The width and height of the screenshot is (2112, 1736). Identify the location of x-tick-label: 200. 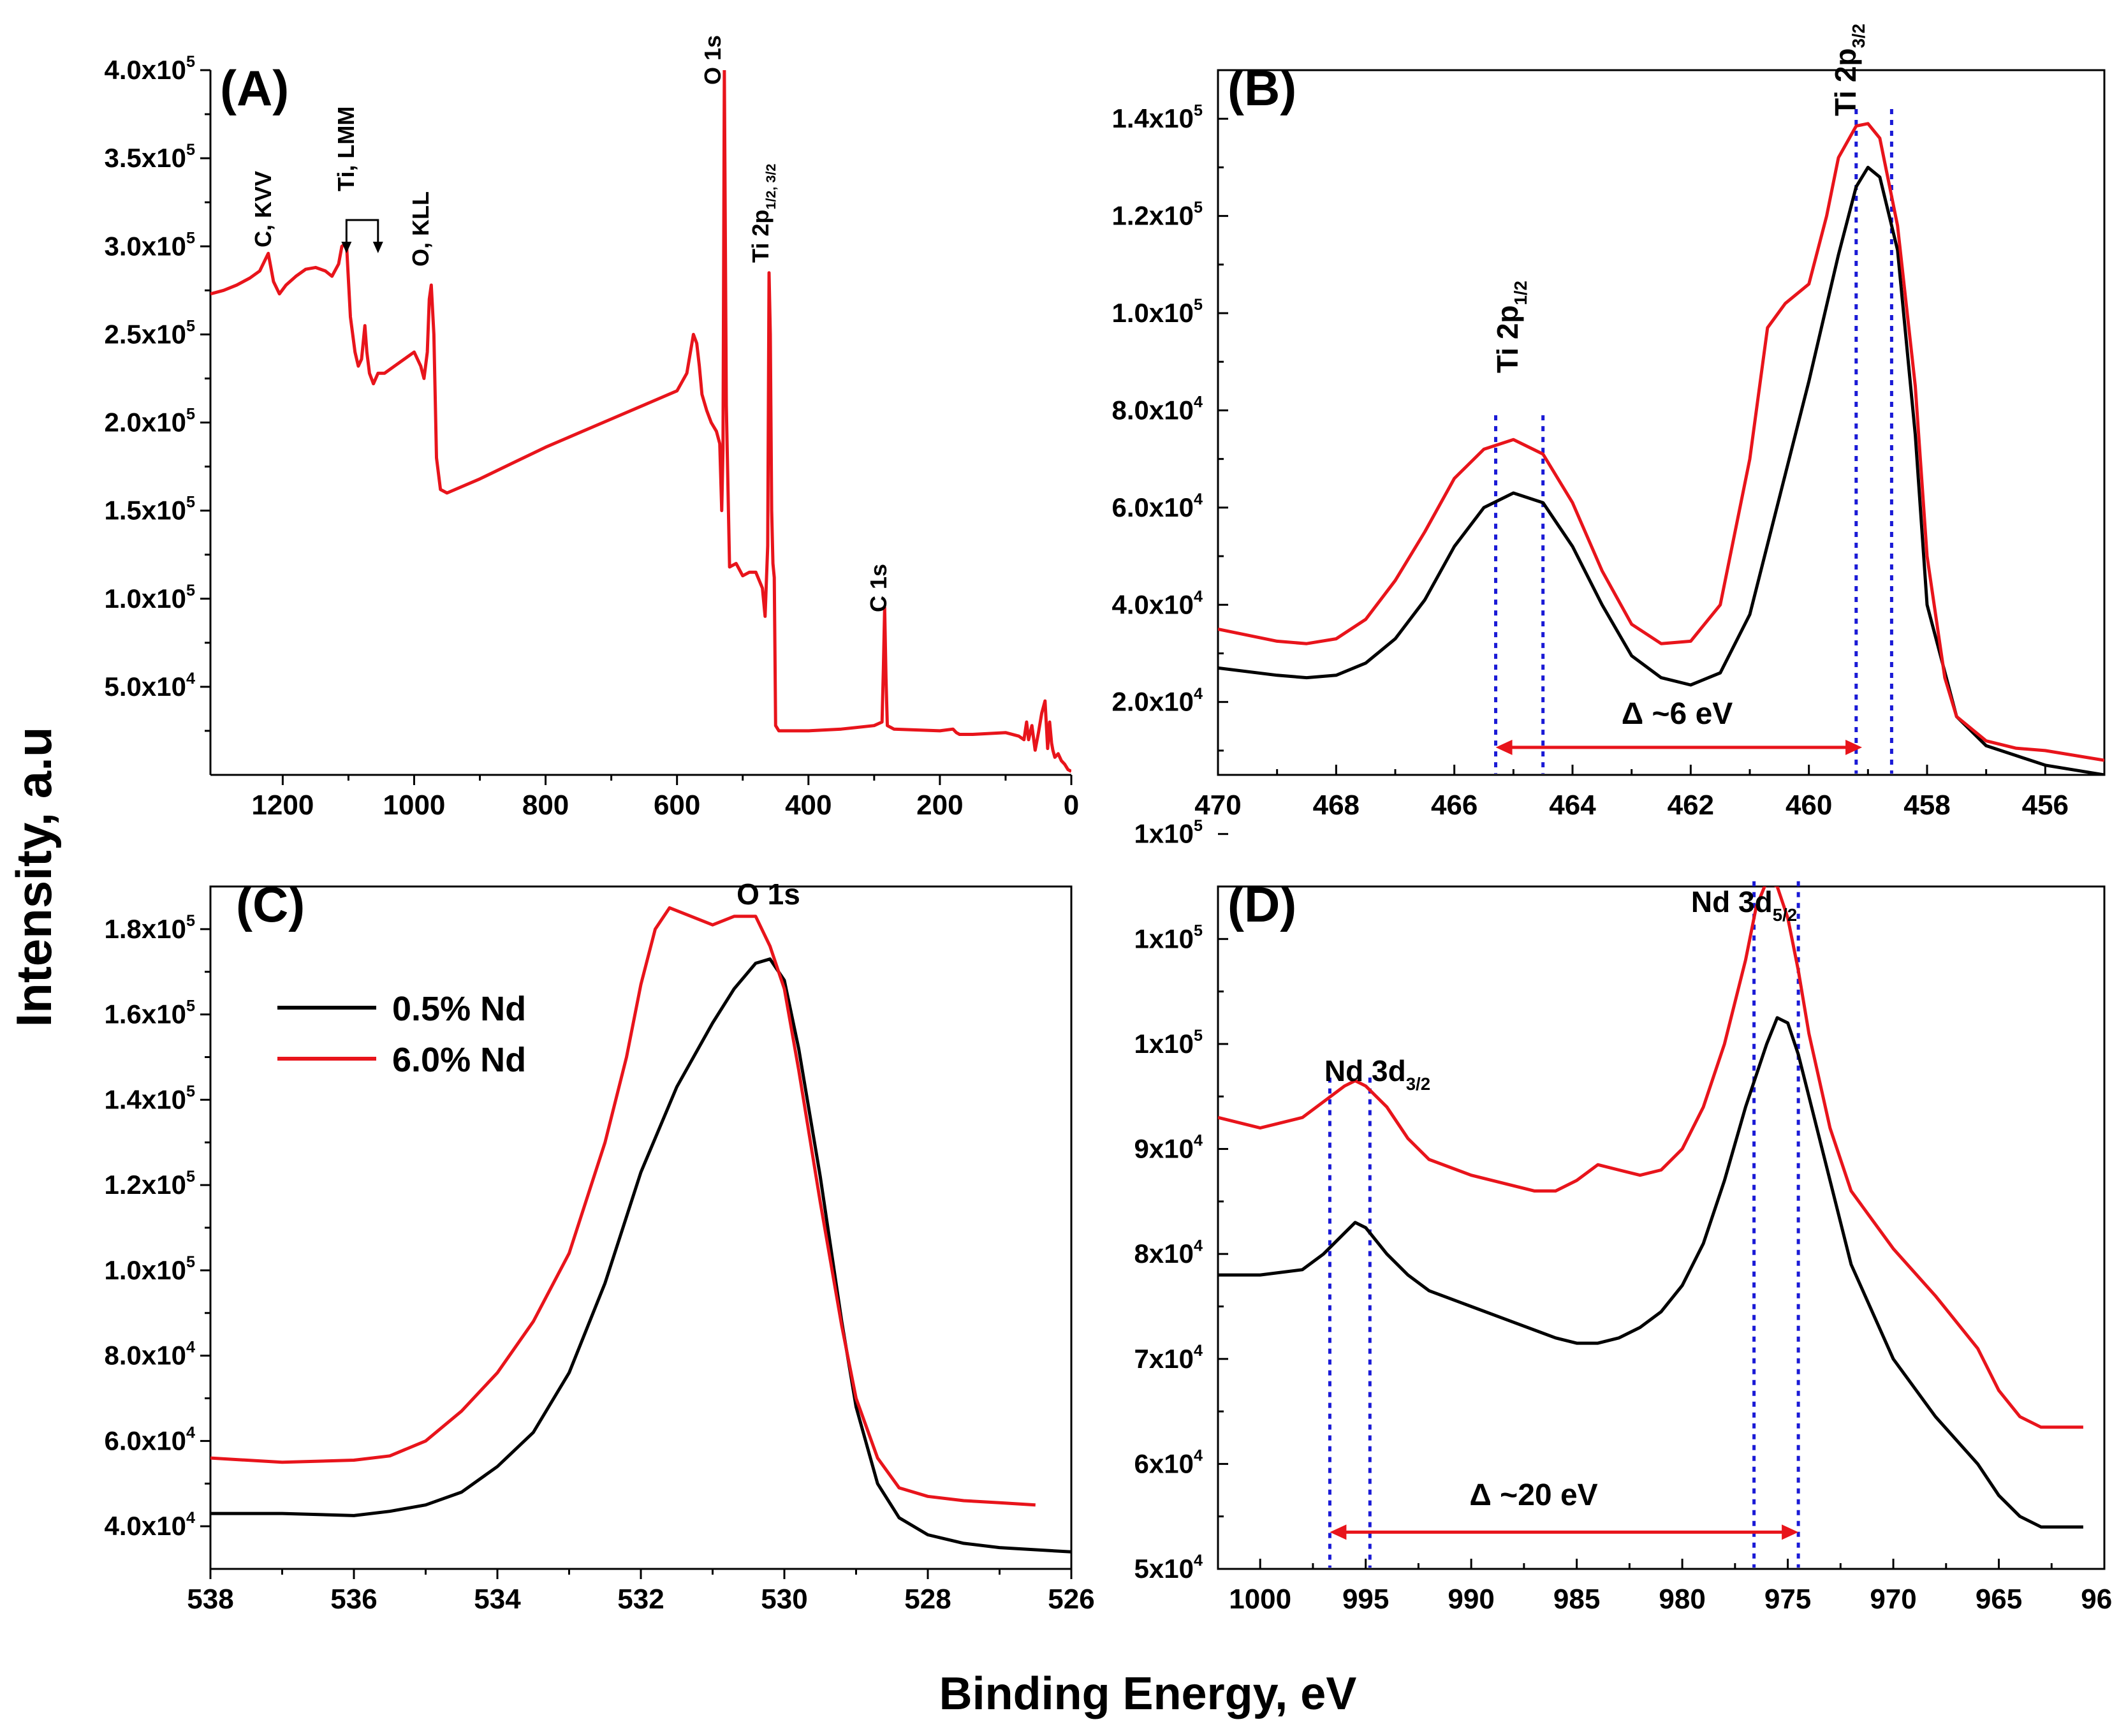
(939, 805).